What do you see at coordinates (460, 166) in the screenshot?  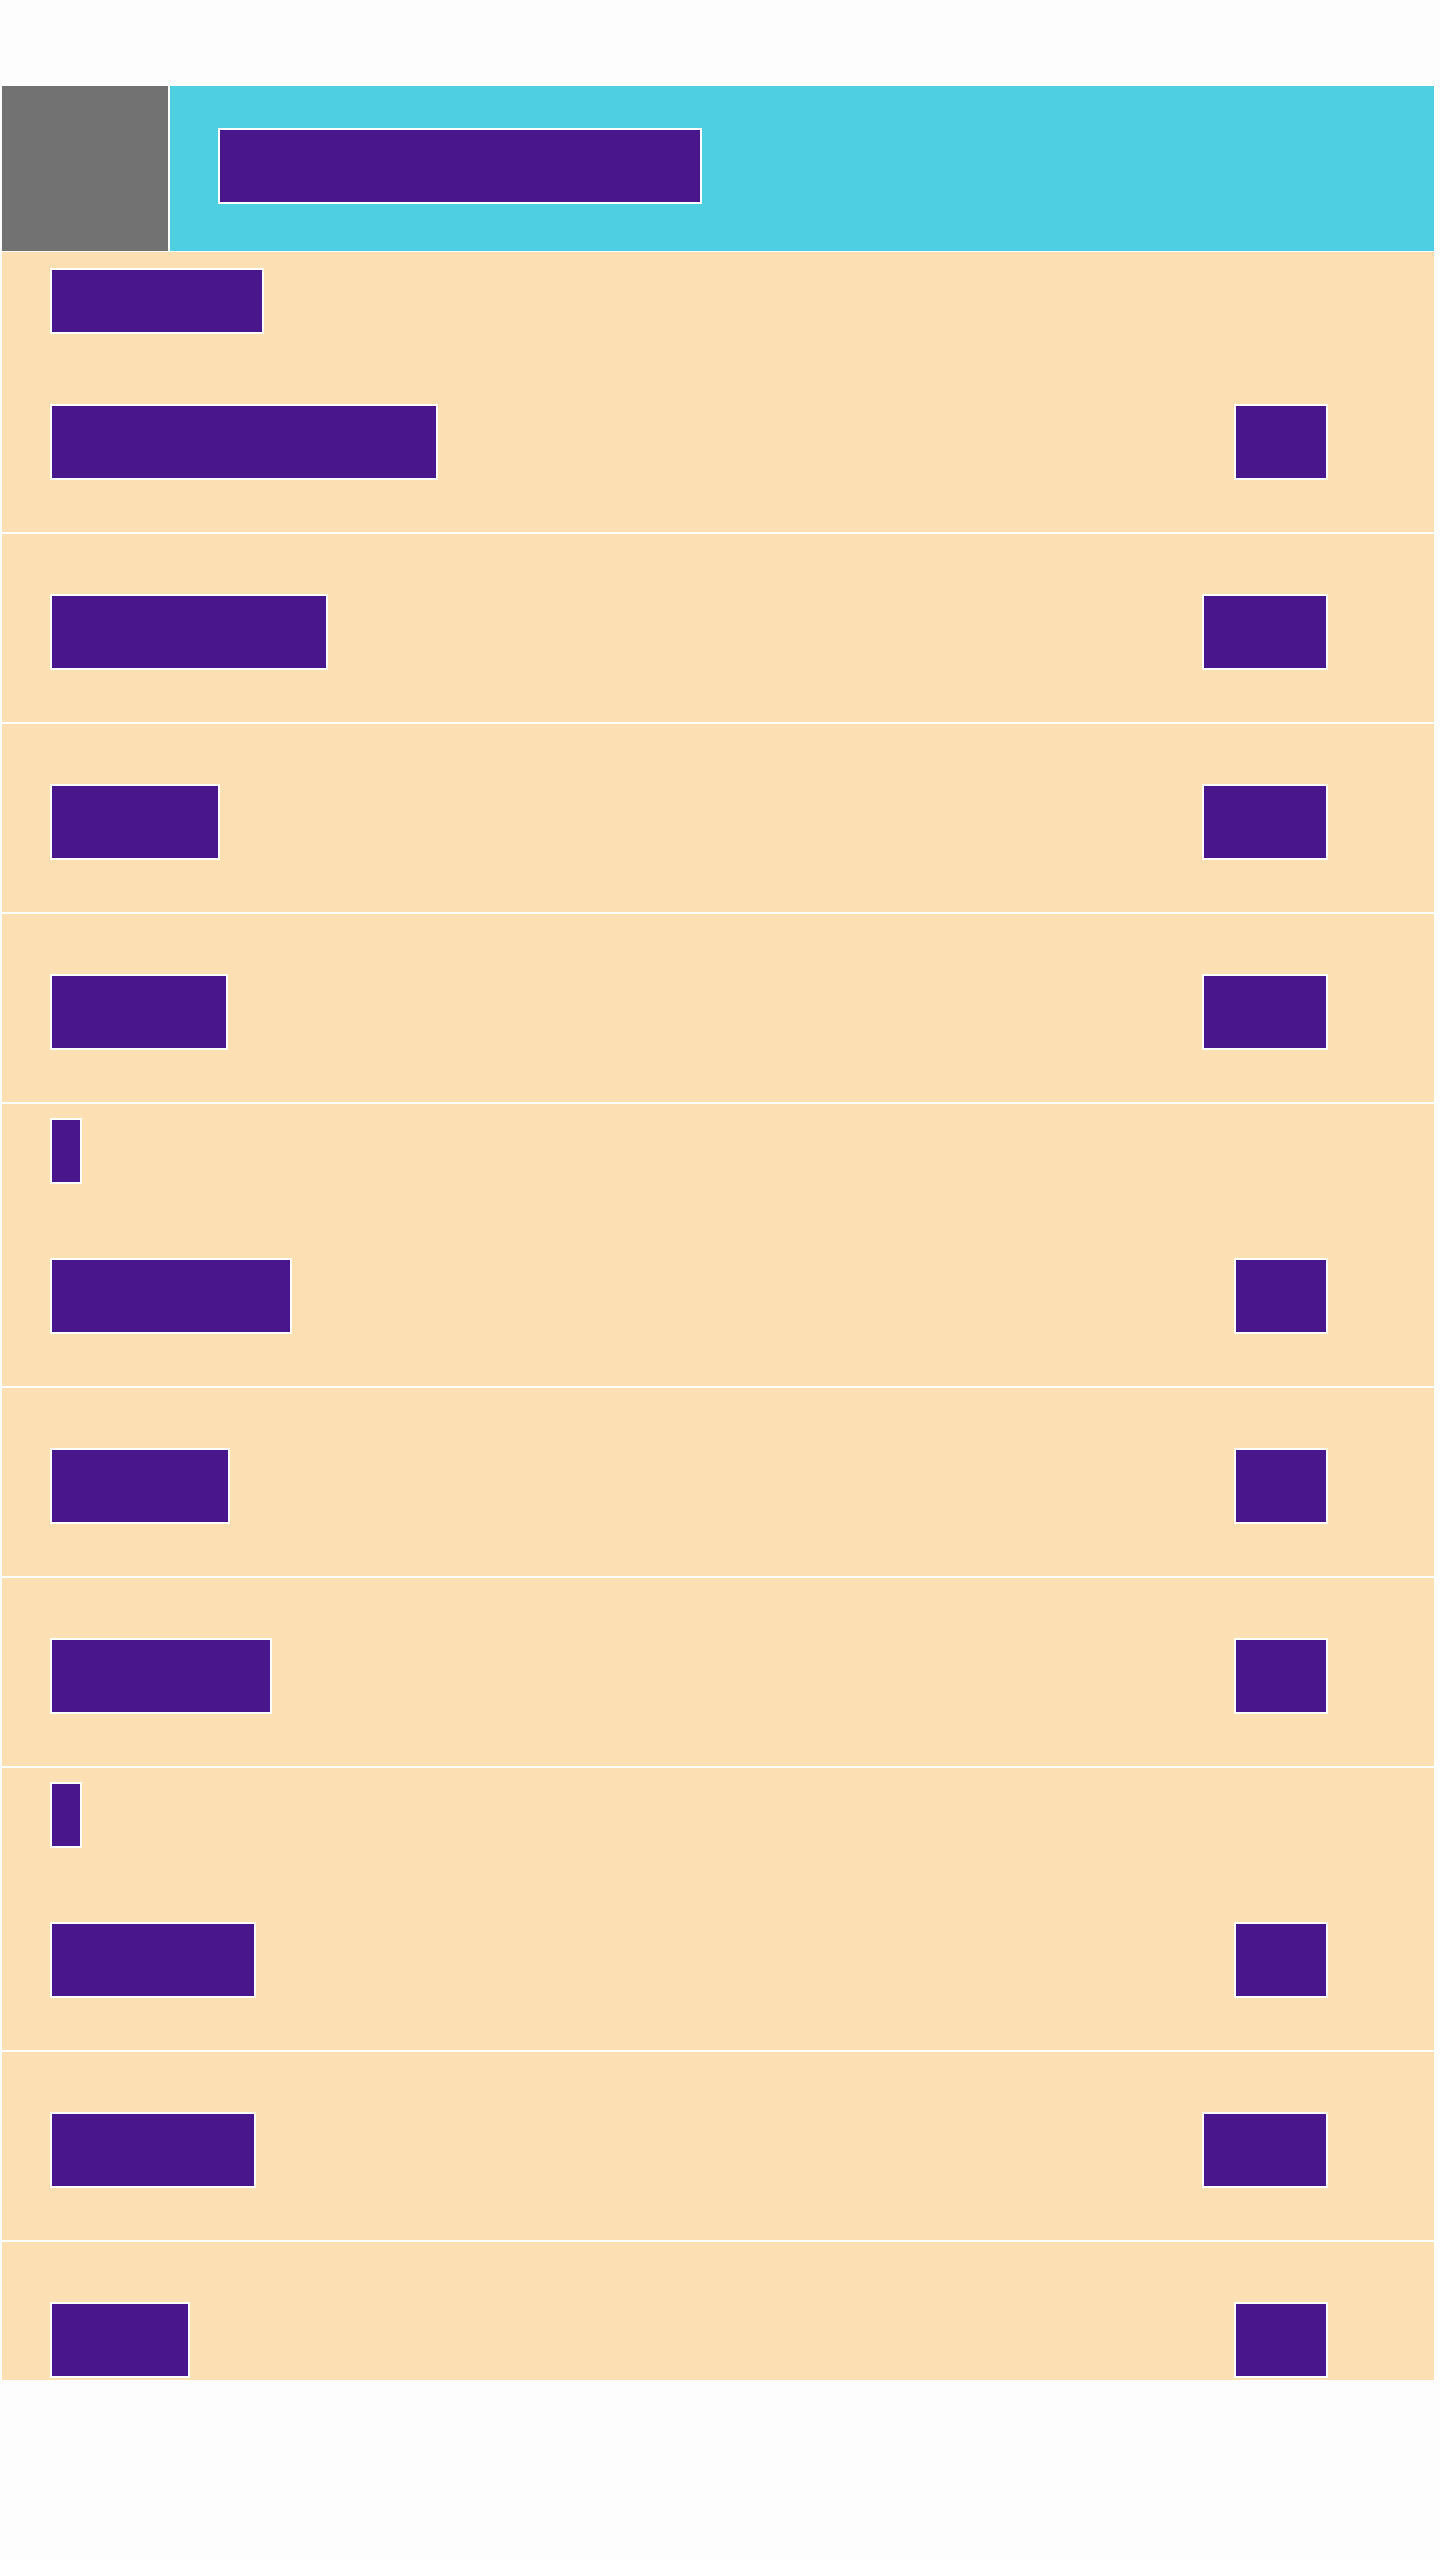 I see `page-title` at bounding box center [460, 166].